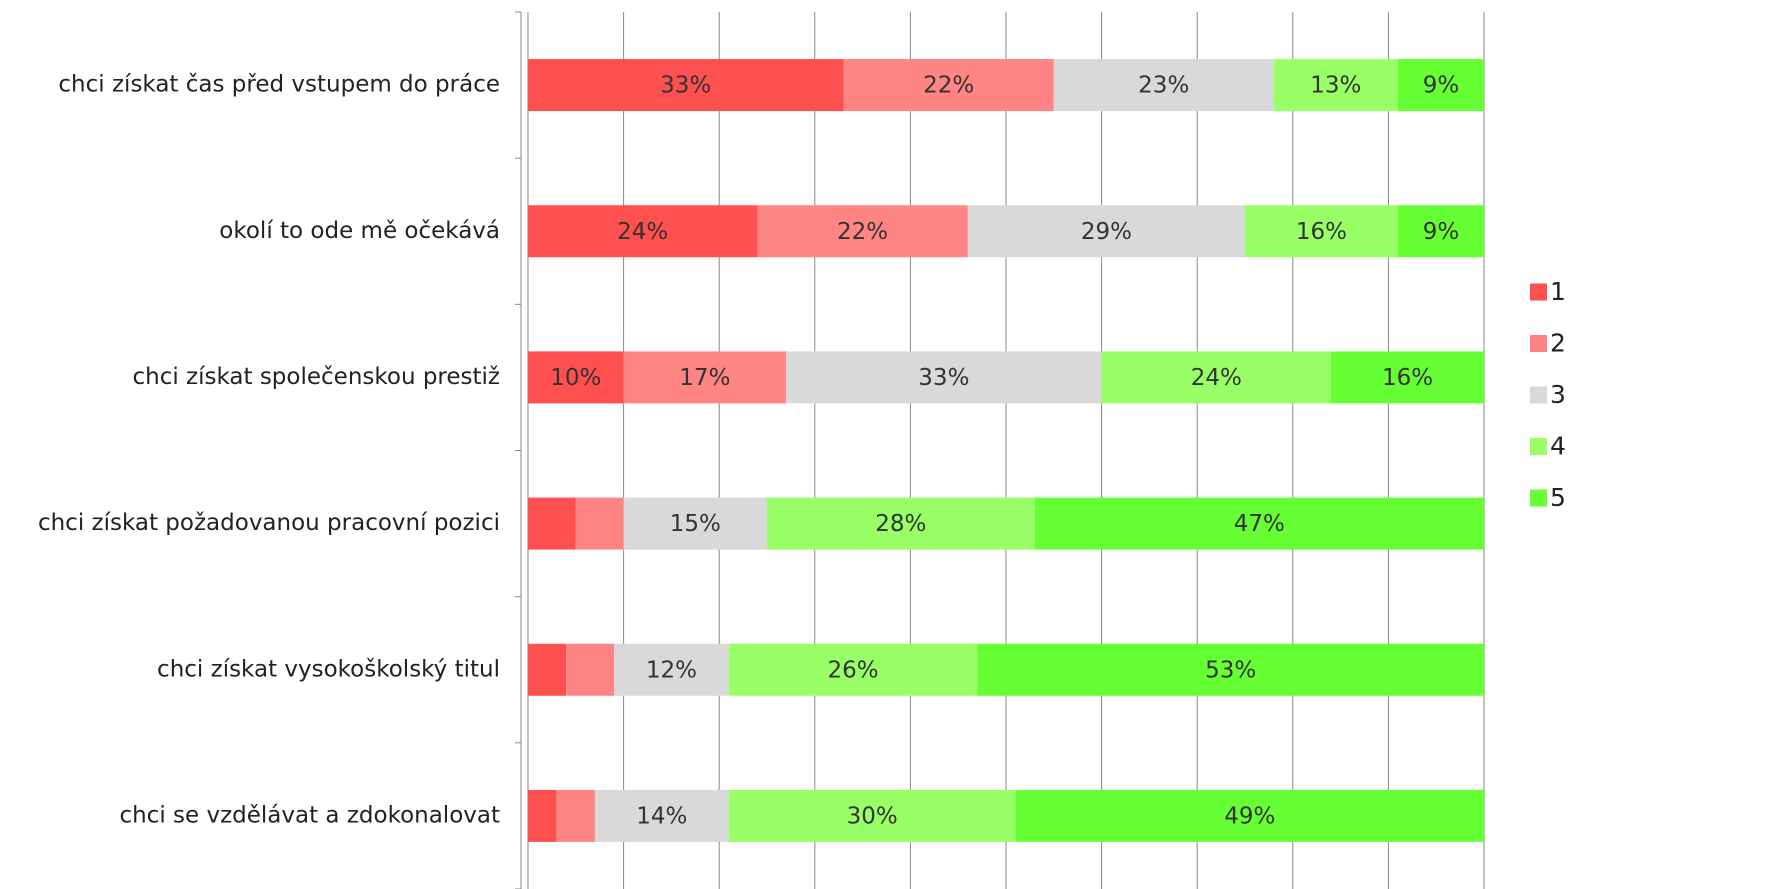  I want to click on data-label: 30%, so click(872, 816).